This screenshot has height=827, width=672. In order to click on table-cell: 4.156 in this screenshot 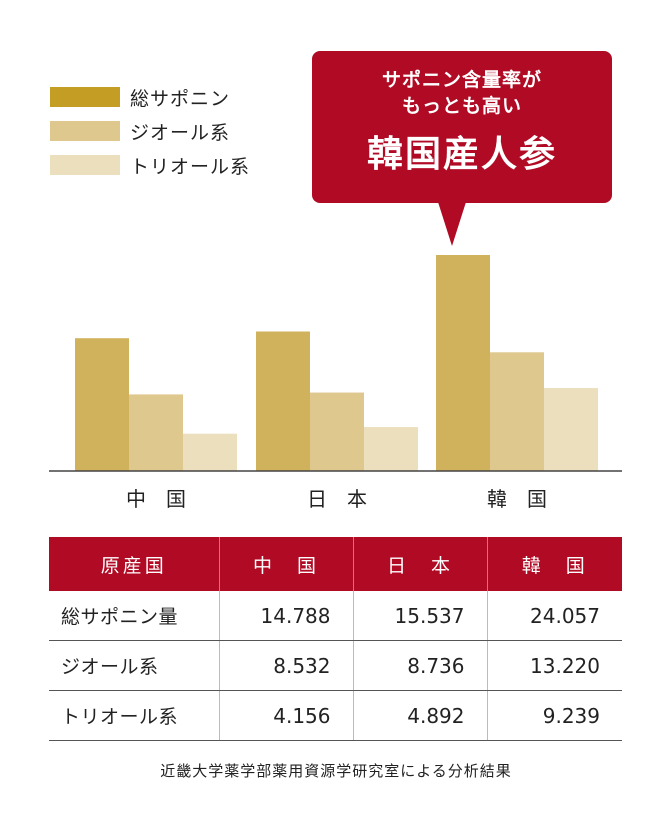, I will do `click(285, 715)`.